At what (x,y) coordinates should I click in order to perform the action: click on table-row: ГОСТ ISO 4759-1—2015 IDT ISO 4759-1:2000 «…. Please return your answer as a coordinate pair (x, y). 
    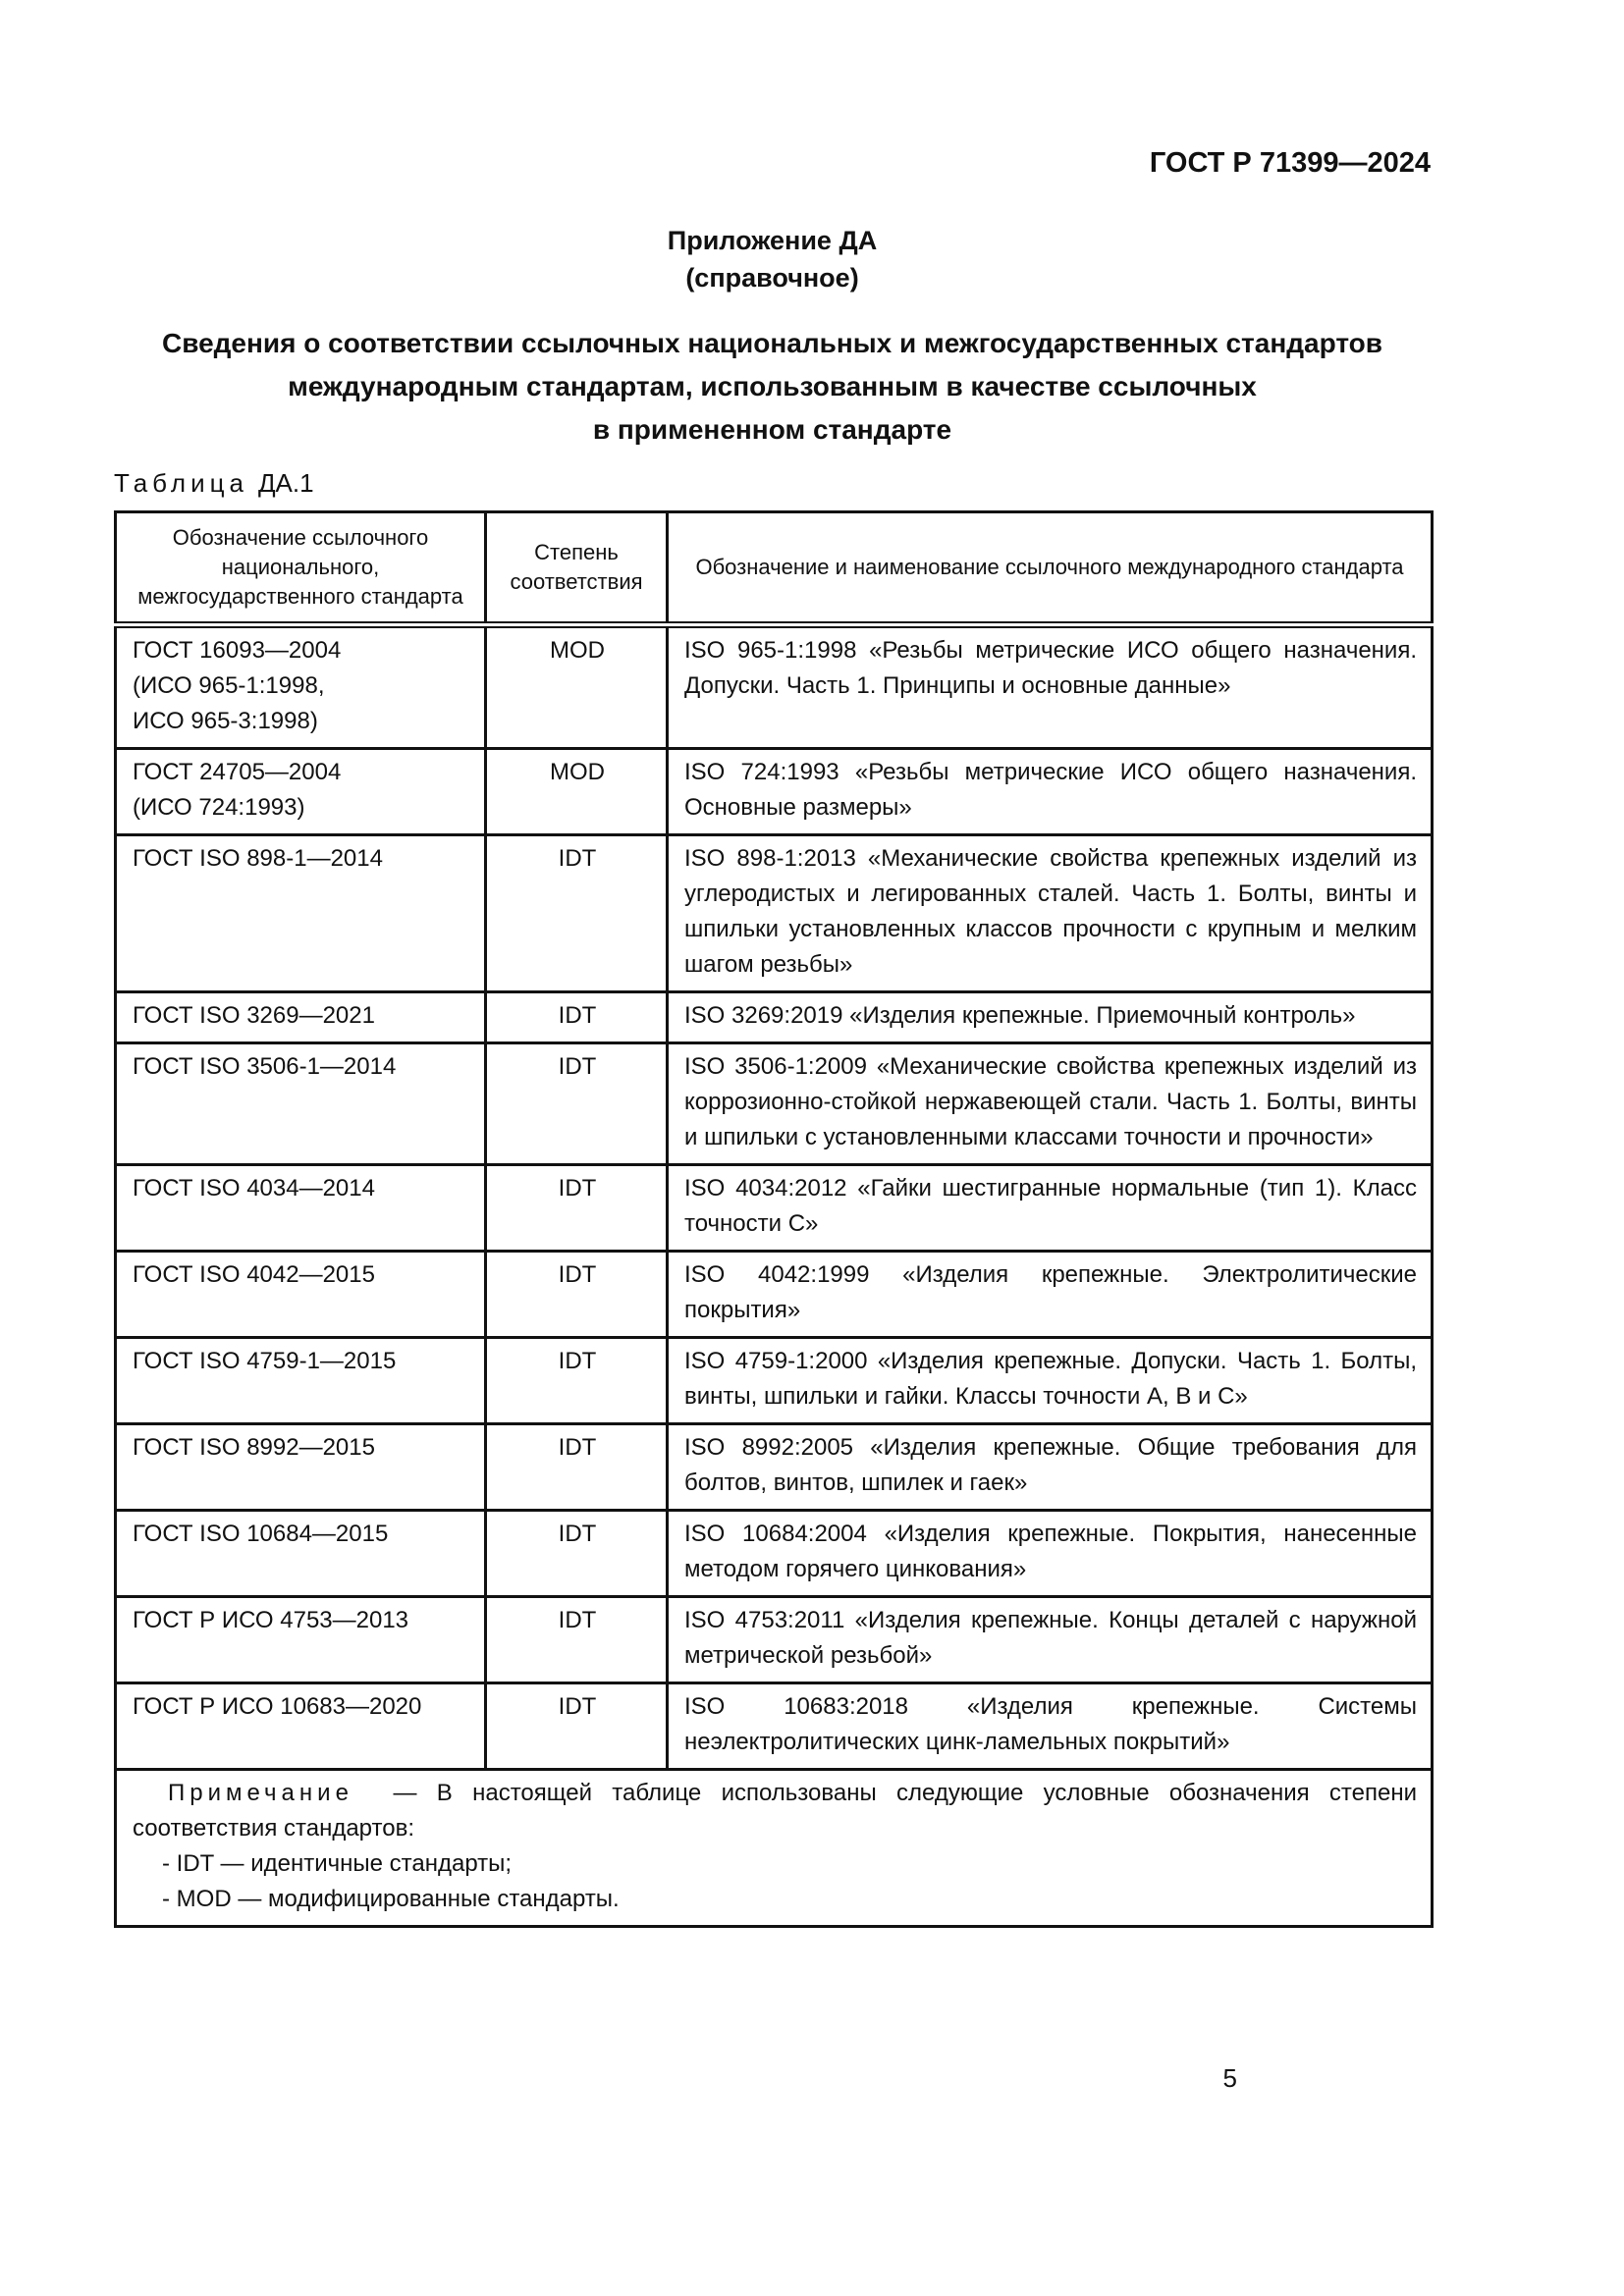
    Looking at the image, I should click on (774, 1380).